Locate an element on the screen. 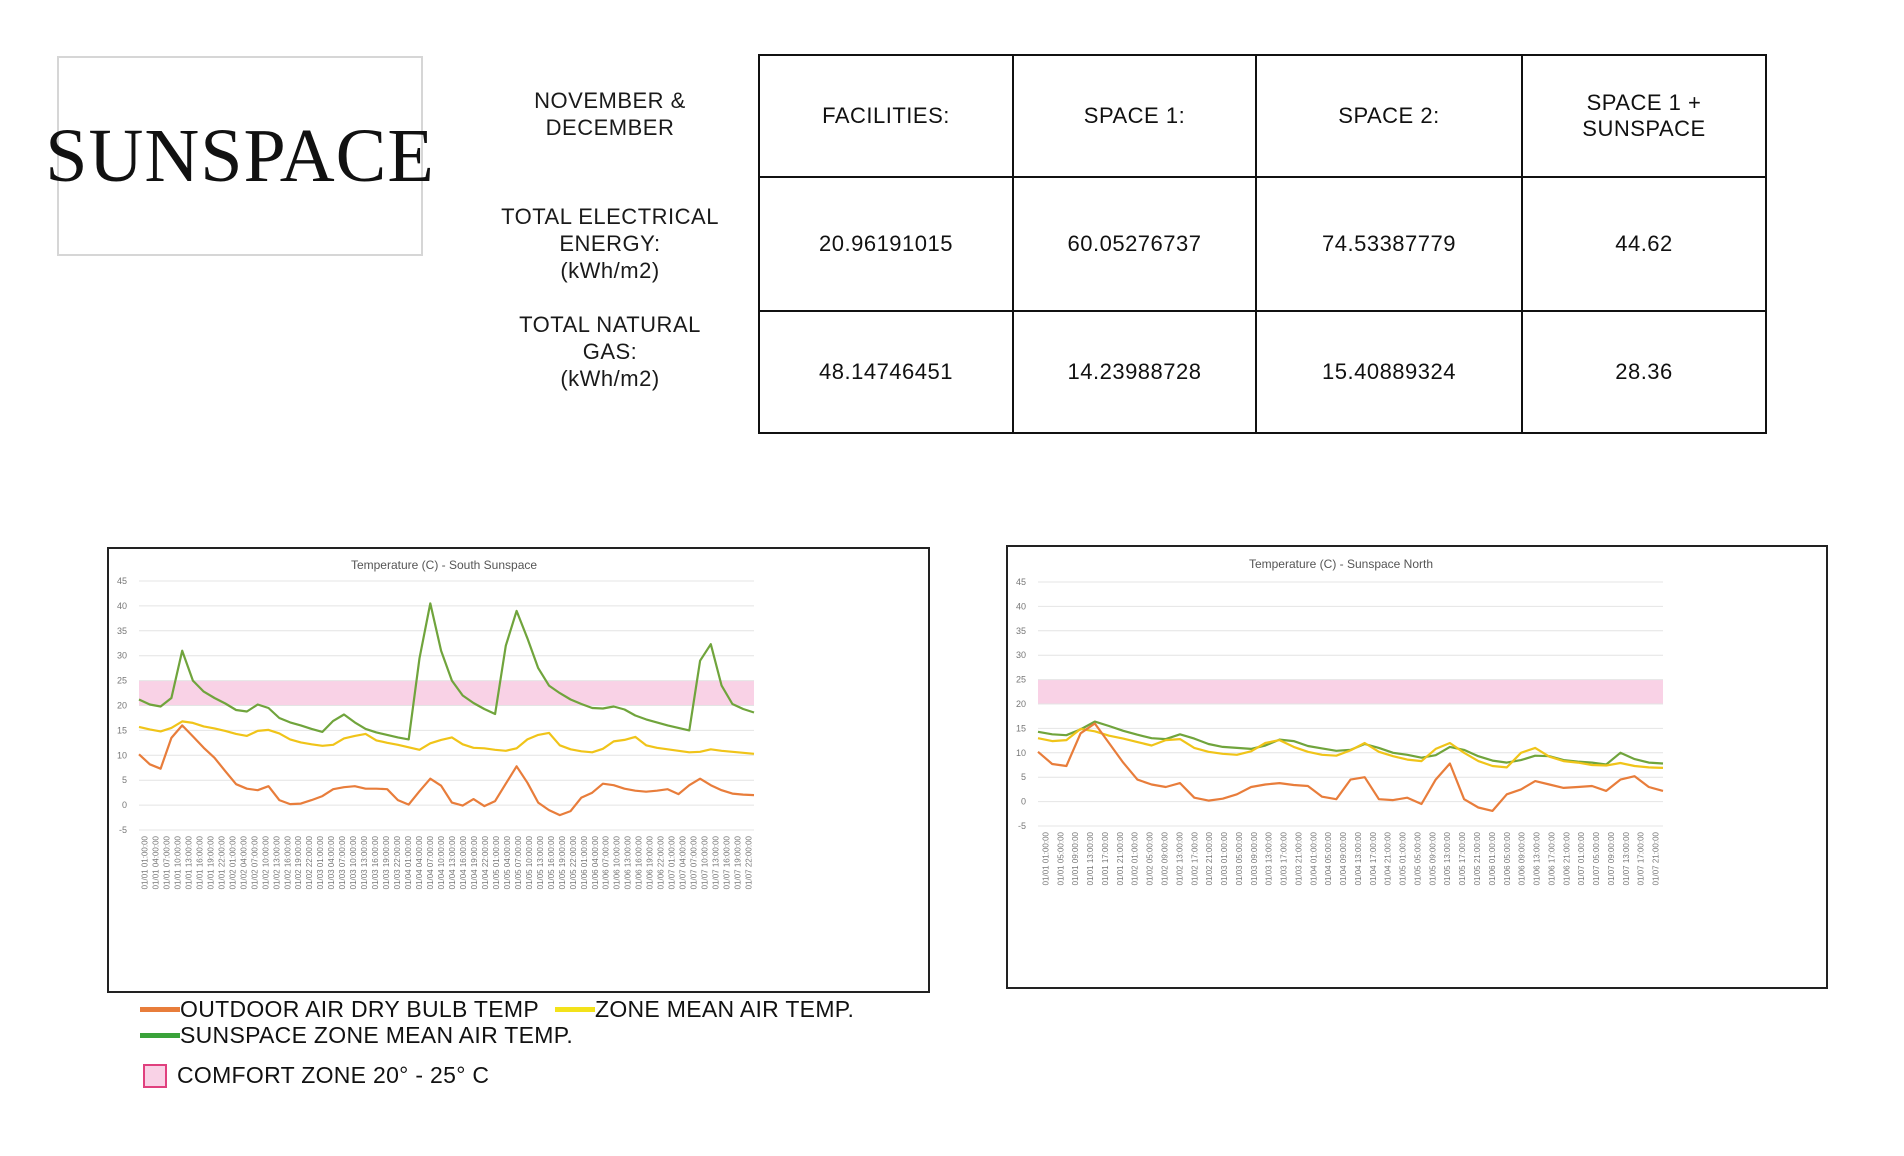 The width and height of the screenshot is (1904, 1156). x-tick-label: 01/06 10:00:00 is located at coordinates (617, 862).